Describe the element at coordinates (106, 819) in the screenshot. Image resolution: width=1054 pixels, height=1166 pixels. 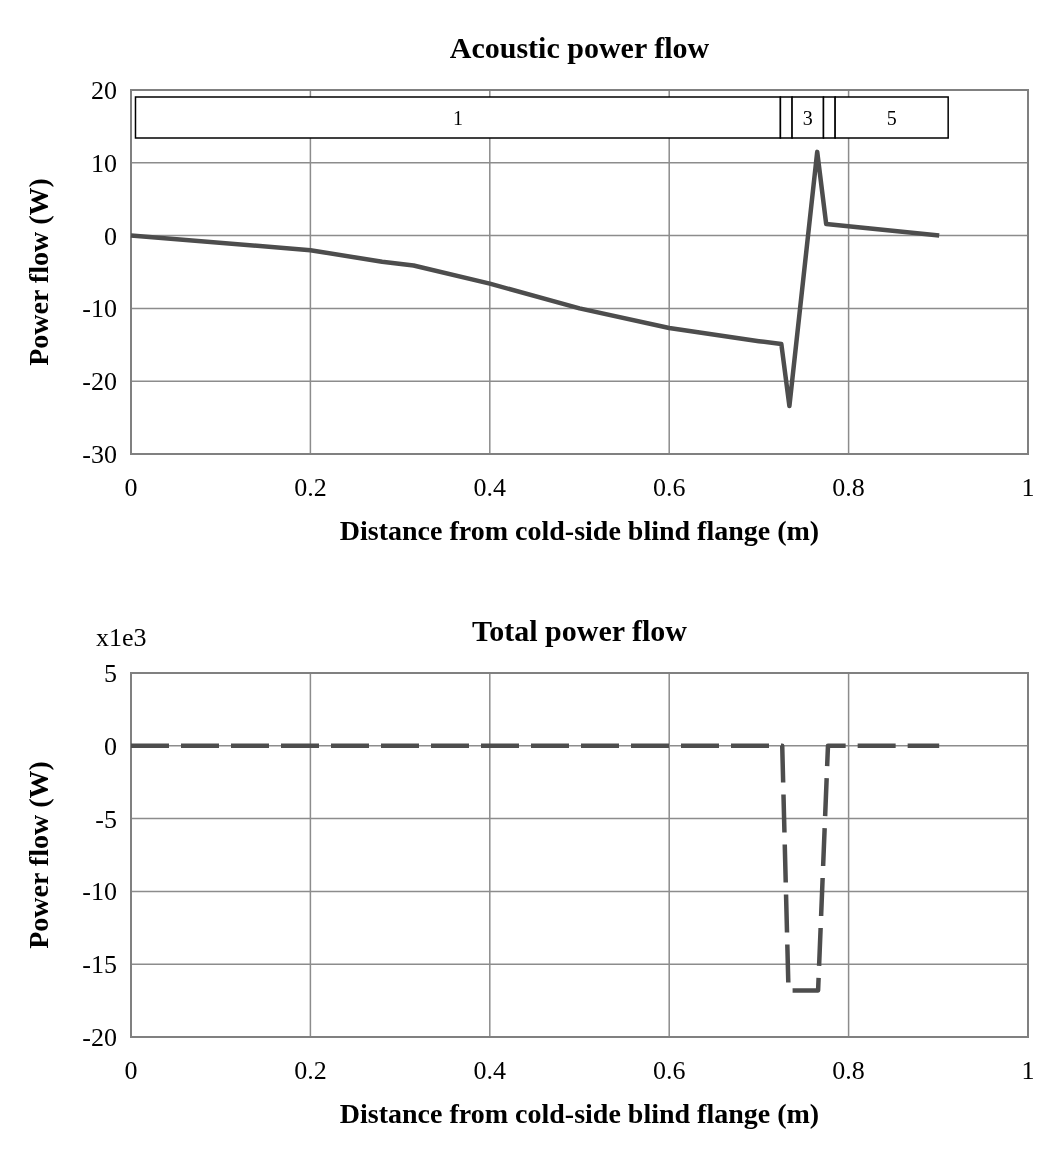
I see `y-tick-label: -5` at that location.